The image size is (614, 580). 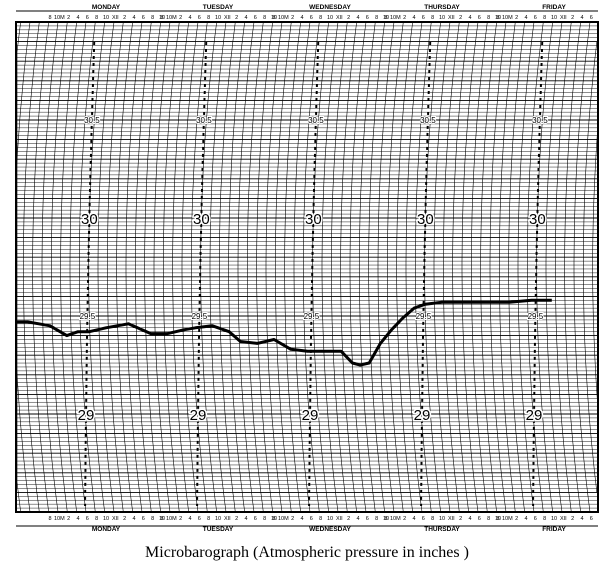 What do you see at coordinates (198, 415) in the screenshot?
I see `pressure-label: 29` at bounding box center [198, 415].